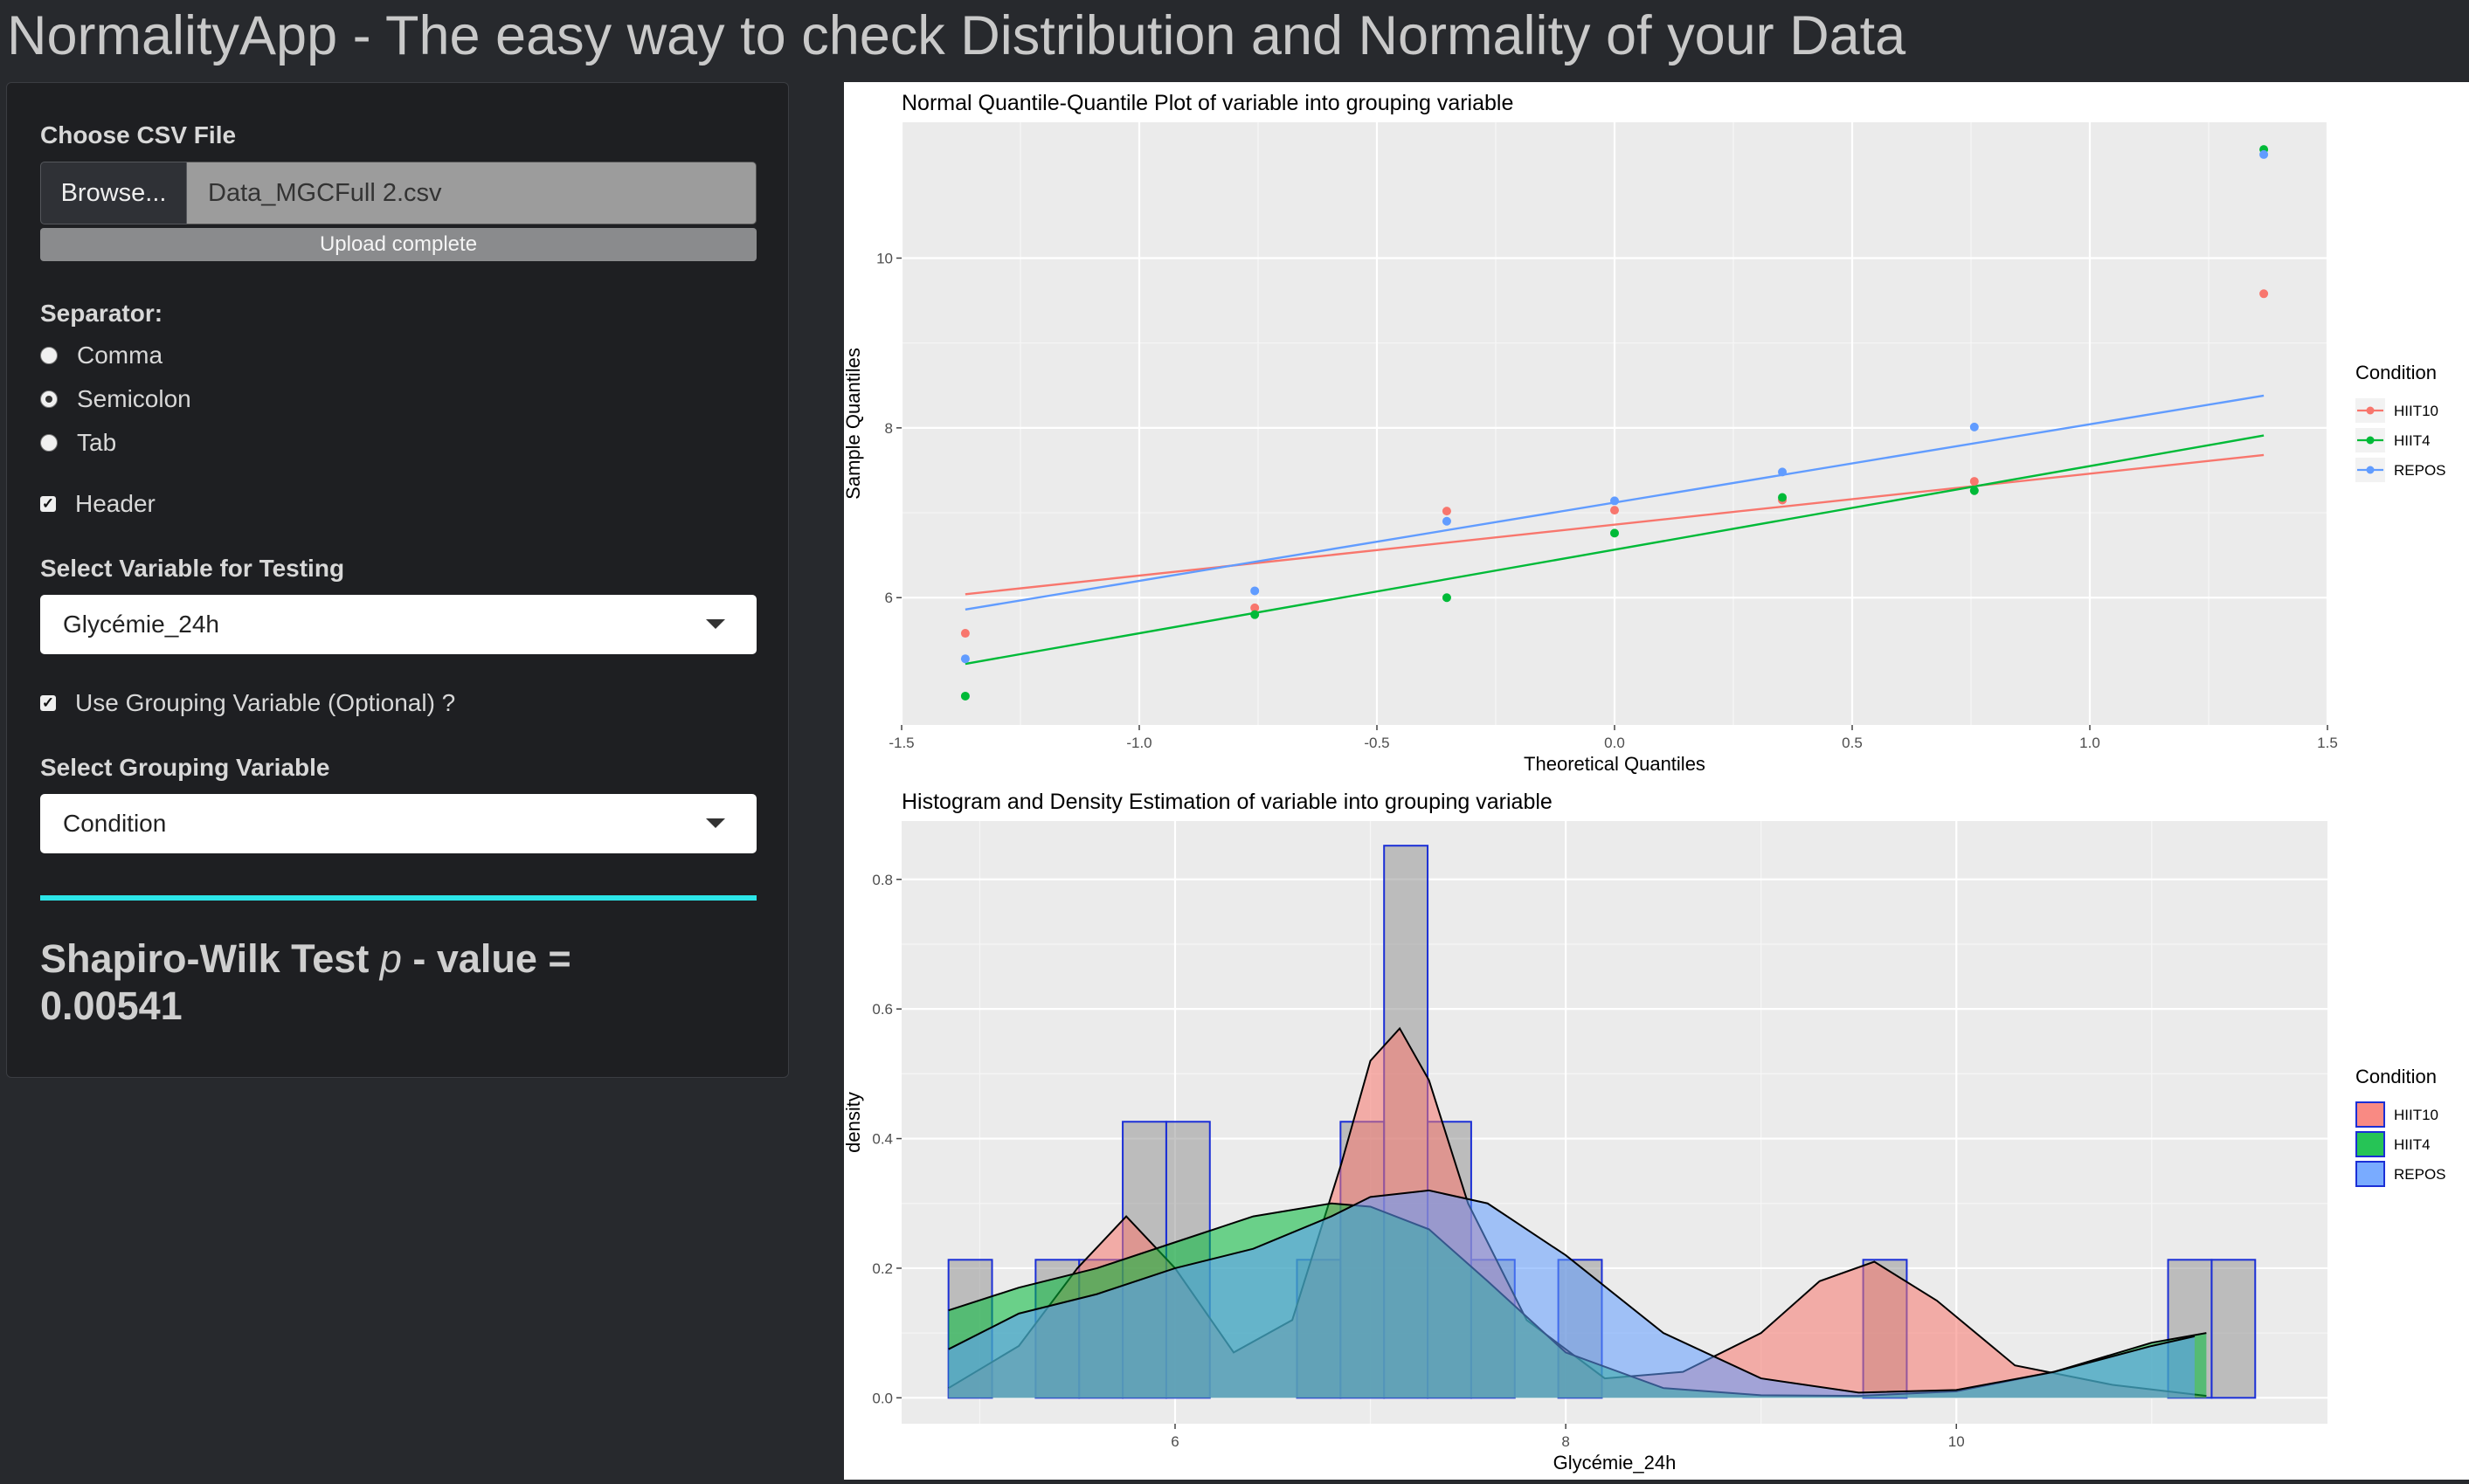 This screenshot has width=2469, height=1484. What do you see at coordinates (889, 428) in the screenshot?
I see `y-tick-label: 8` at bounding box center [889, 428].